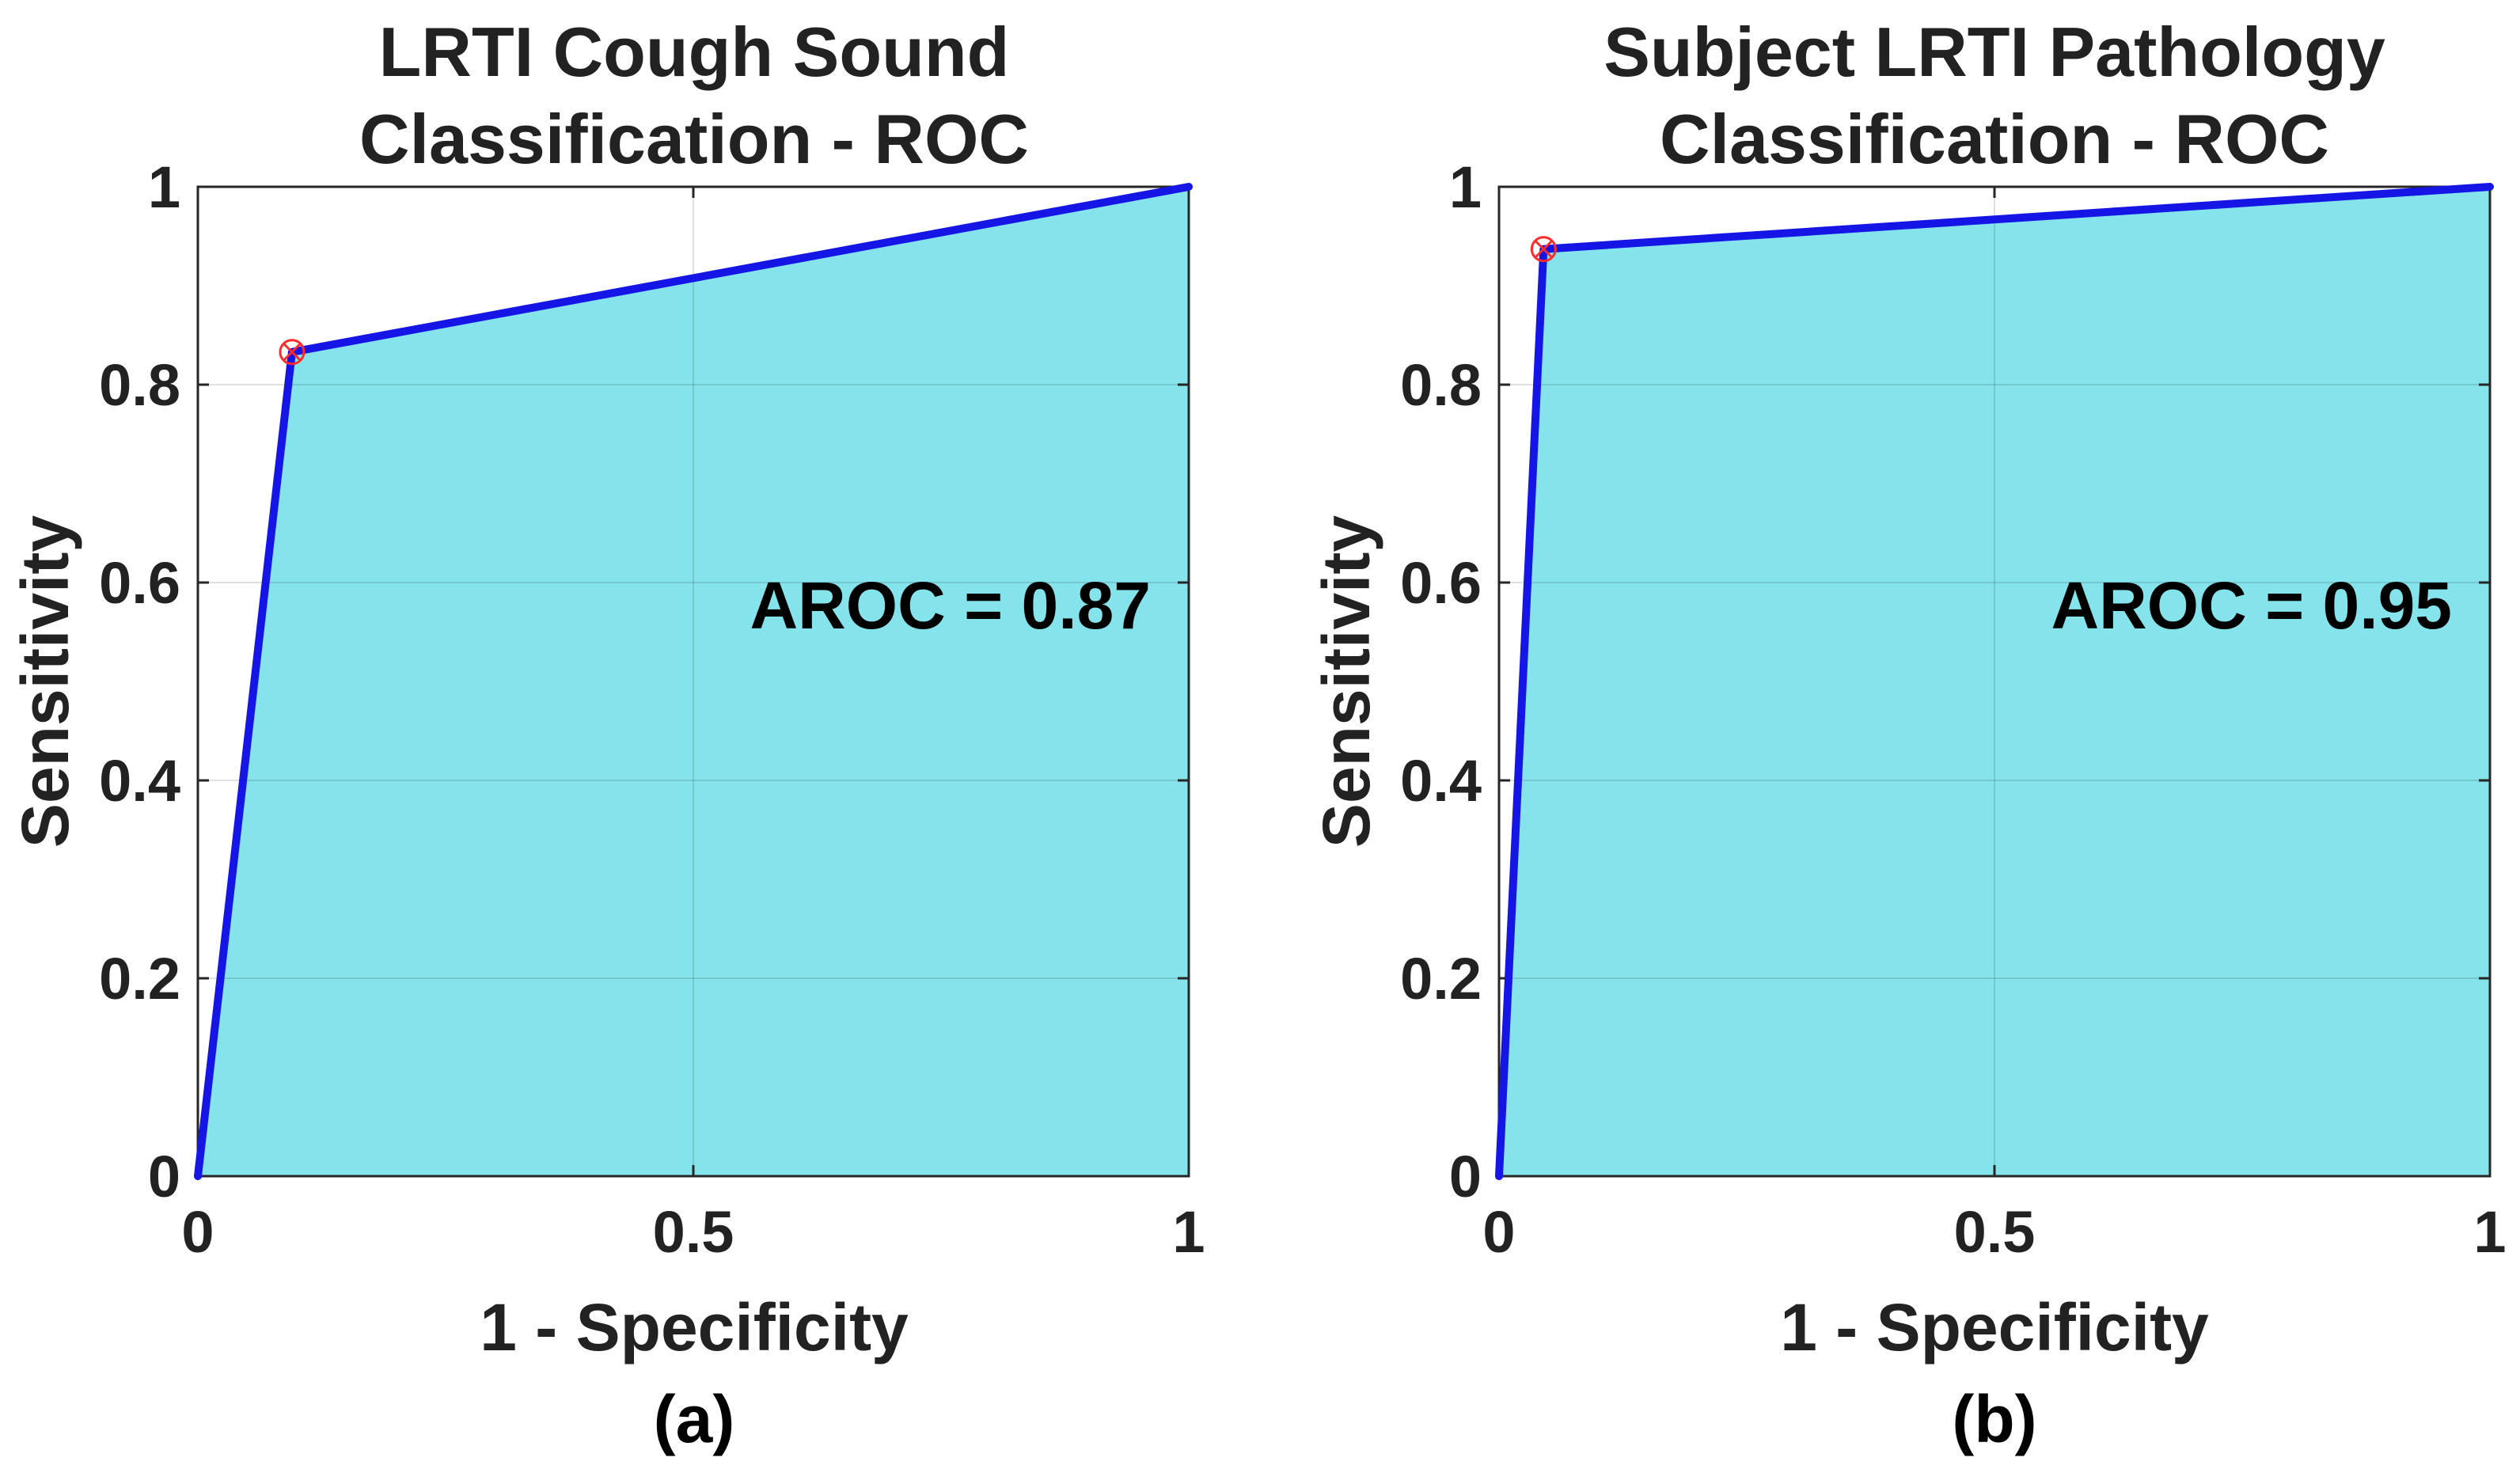  Describe the element at coordinates (693, 1232) in the screenshot. I see `chart-a-x-tick-label: 0.5` at that location.